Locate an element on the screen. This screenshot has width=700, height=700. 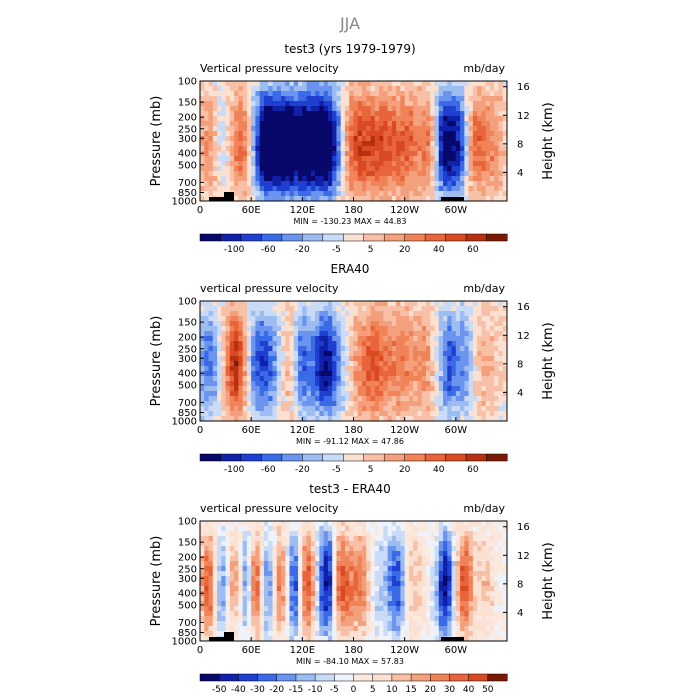
colorbar-swatch is located at coordinates (333, 237).